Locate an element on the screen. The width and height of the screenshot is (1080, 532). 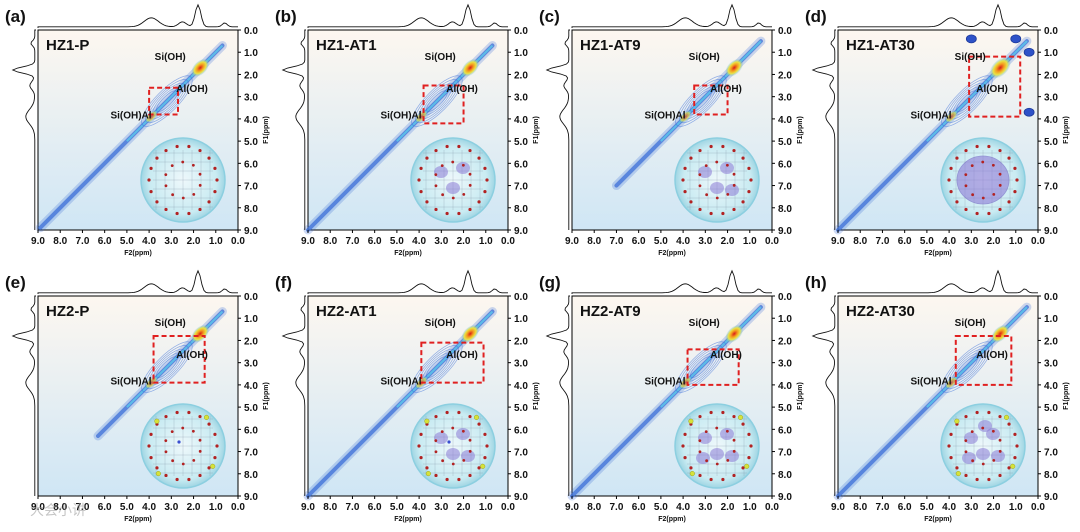
al-oh-label: Al(OH) is located at coordinates (462, 355).